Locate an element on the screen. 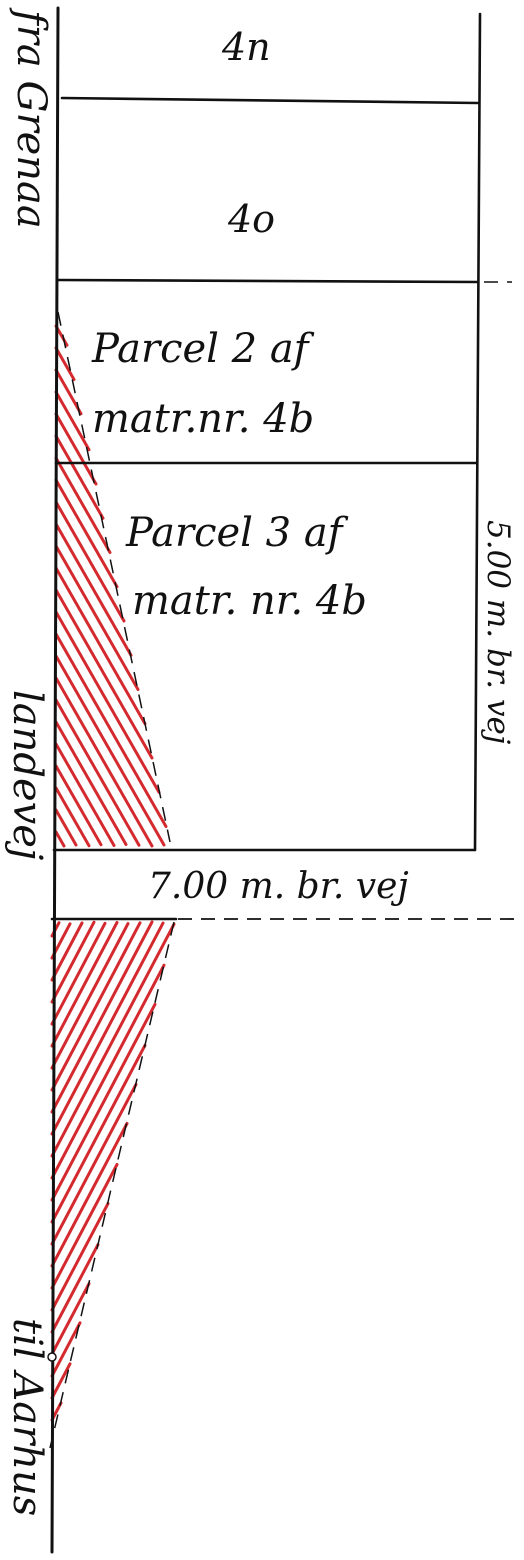  label-parcel2-line1: Parcel 2 af is located at coordinates (203, 349).